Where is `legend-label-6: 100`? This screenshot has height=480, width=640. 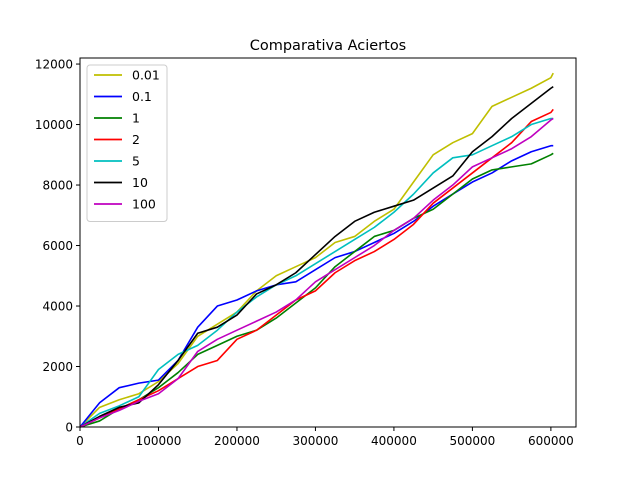
legend-label-6: 100 is located at coordinates (144, 204).